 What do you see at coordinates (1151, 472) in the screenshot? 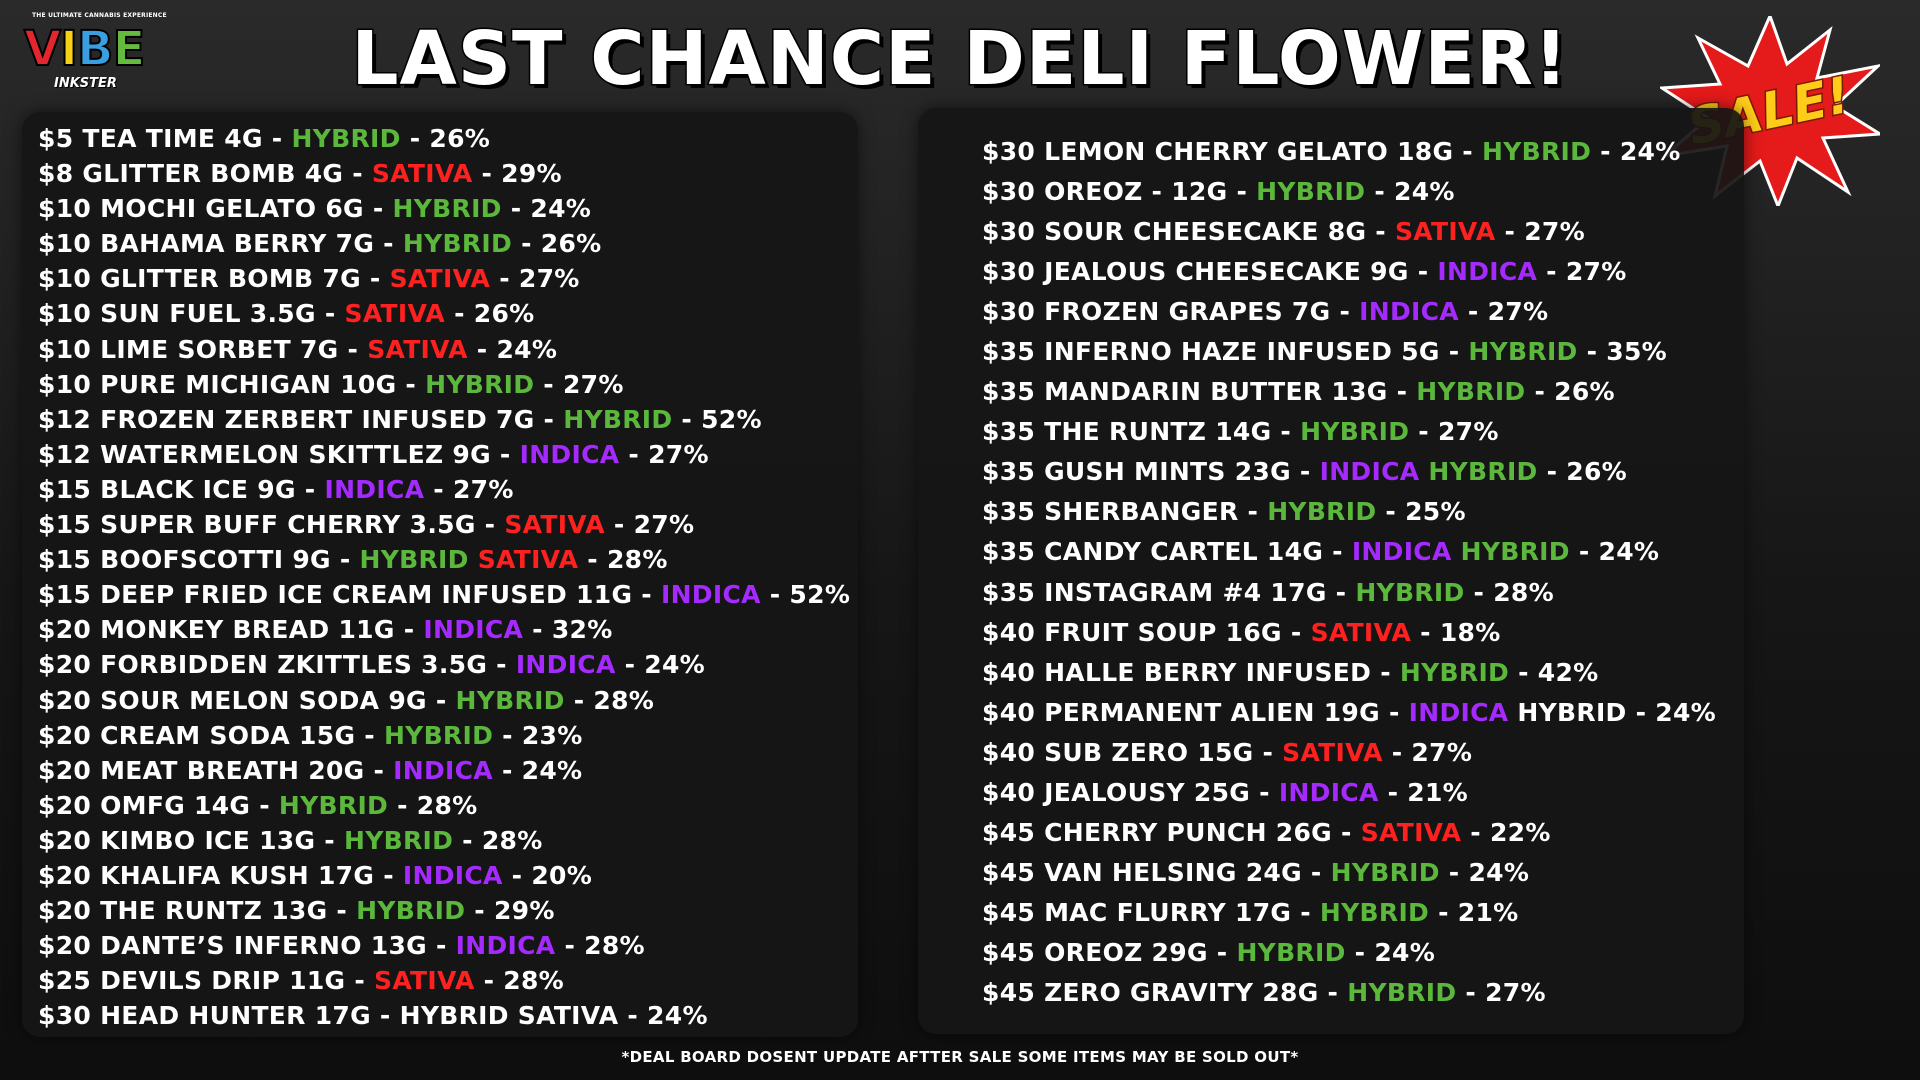
I see `item-description: $35 GUSH MINTS 23G -` at bounding box center [1151, 472].